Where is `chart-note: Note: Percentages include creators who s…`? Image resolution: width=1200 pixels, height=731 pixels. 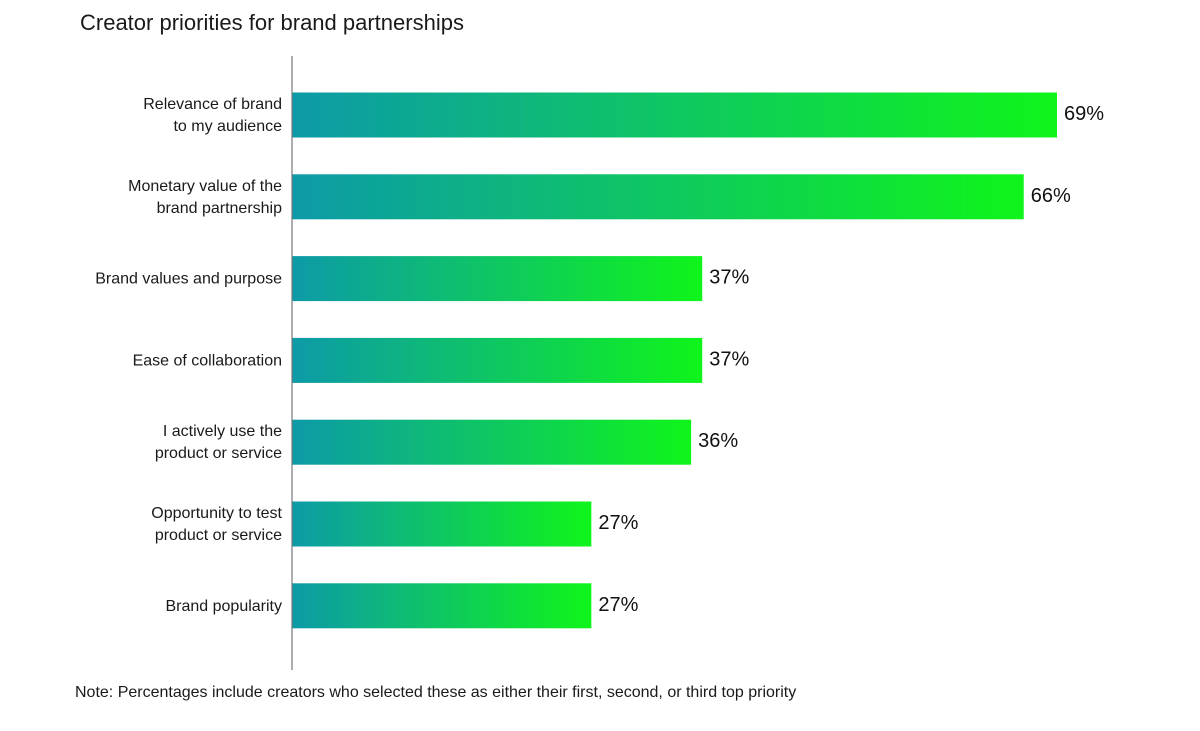
chart-note: Note: Percentages include creators who s… is located at coordinates (436, 692).